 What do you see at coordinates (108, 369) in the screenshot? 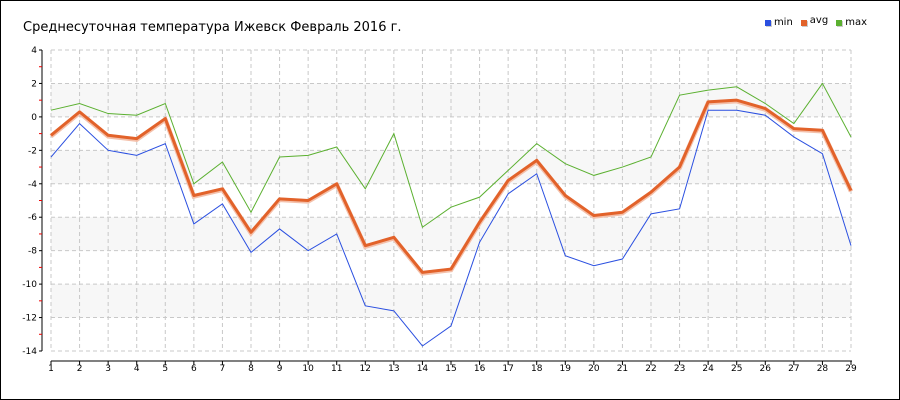
I see `x-tick-label: 3` at bounding box center [108, 369].